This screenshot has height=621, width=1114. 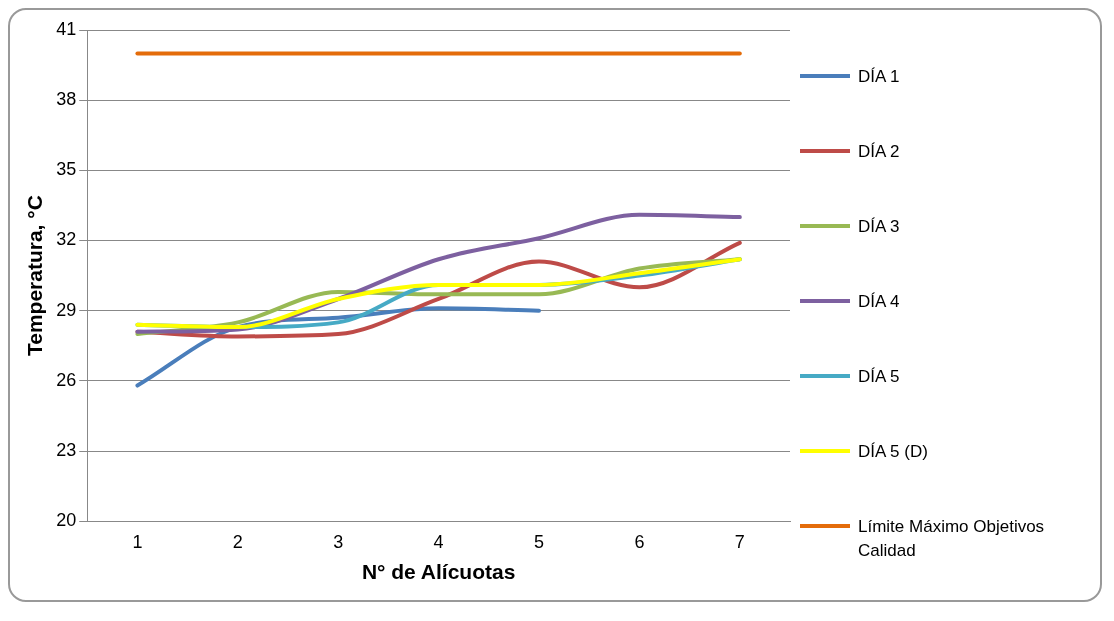 I want to click on y-tick-label: 38, so click(x=66, y=99).